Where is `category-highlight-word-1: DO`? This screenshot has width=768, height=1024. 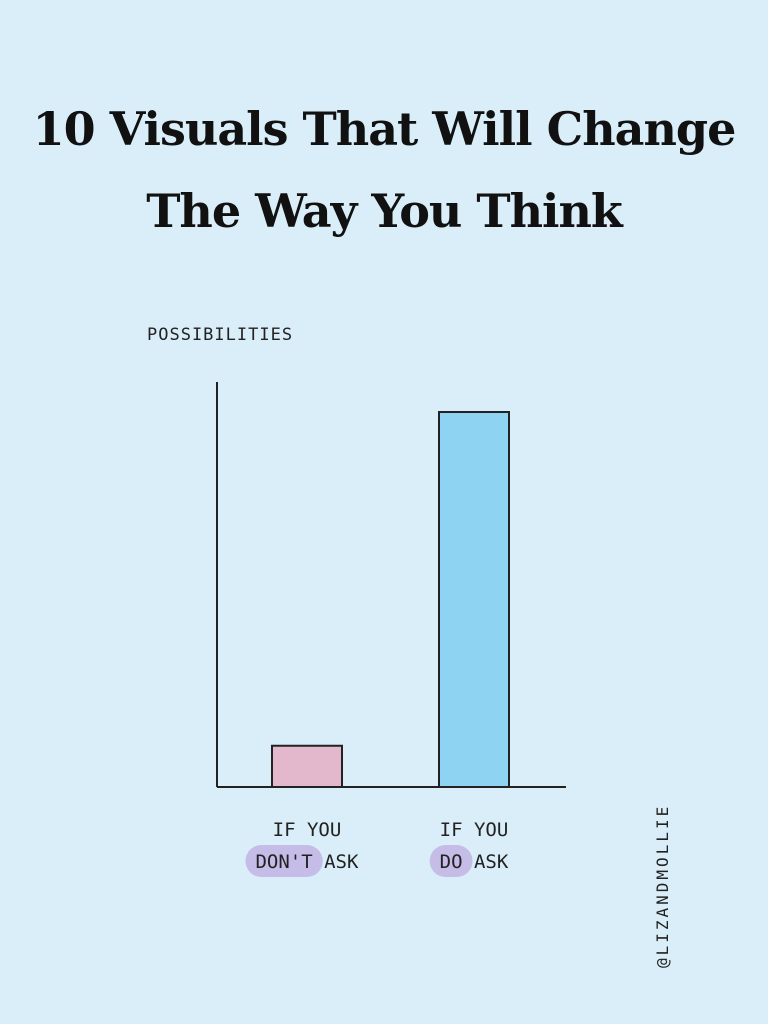
category-highlight-word-1: DO is located at coordinates (451, 862).